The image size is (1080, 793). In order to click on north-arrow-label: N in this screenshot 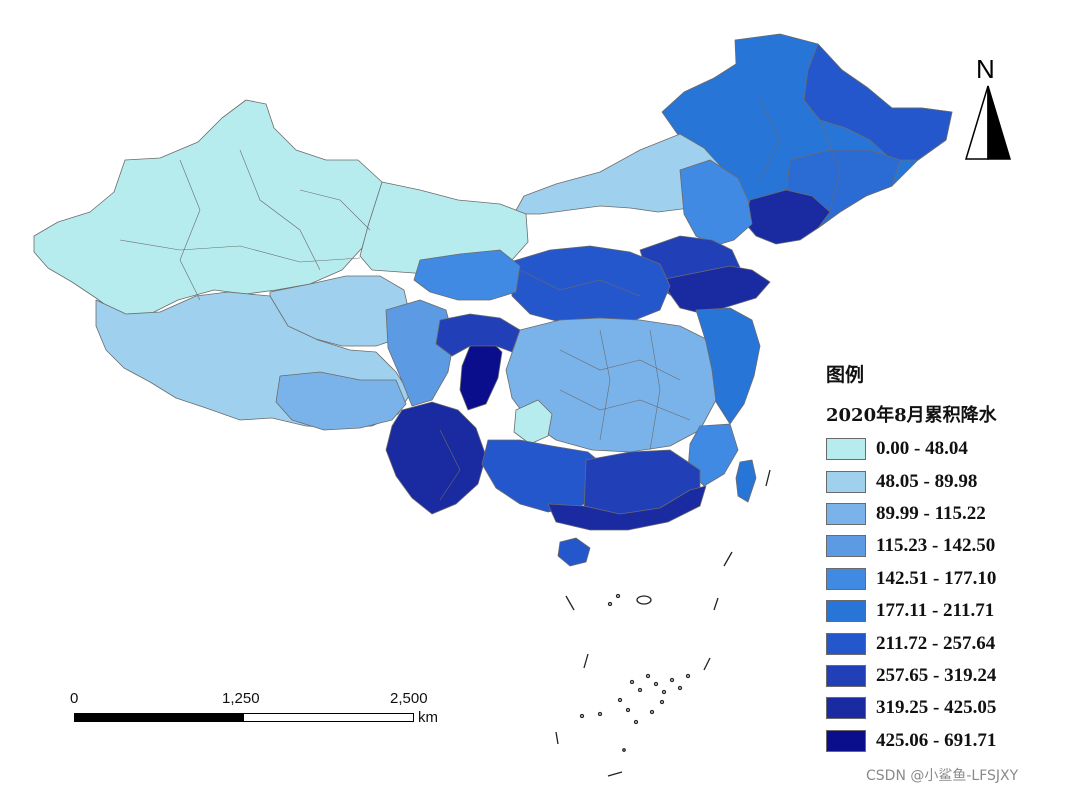, I will do `click(985, 69)`.